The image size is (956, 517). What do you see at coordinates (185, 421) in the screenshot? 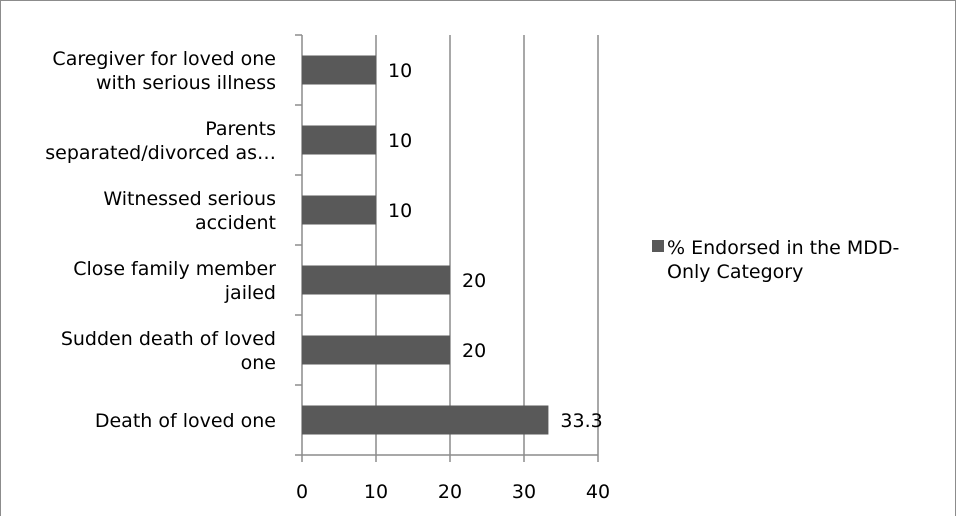
I see `category-label: Death of loved one` at bounding box center [185, 421].